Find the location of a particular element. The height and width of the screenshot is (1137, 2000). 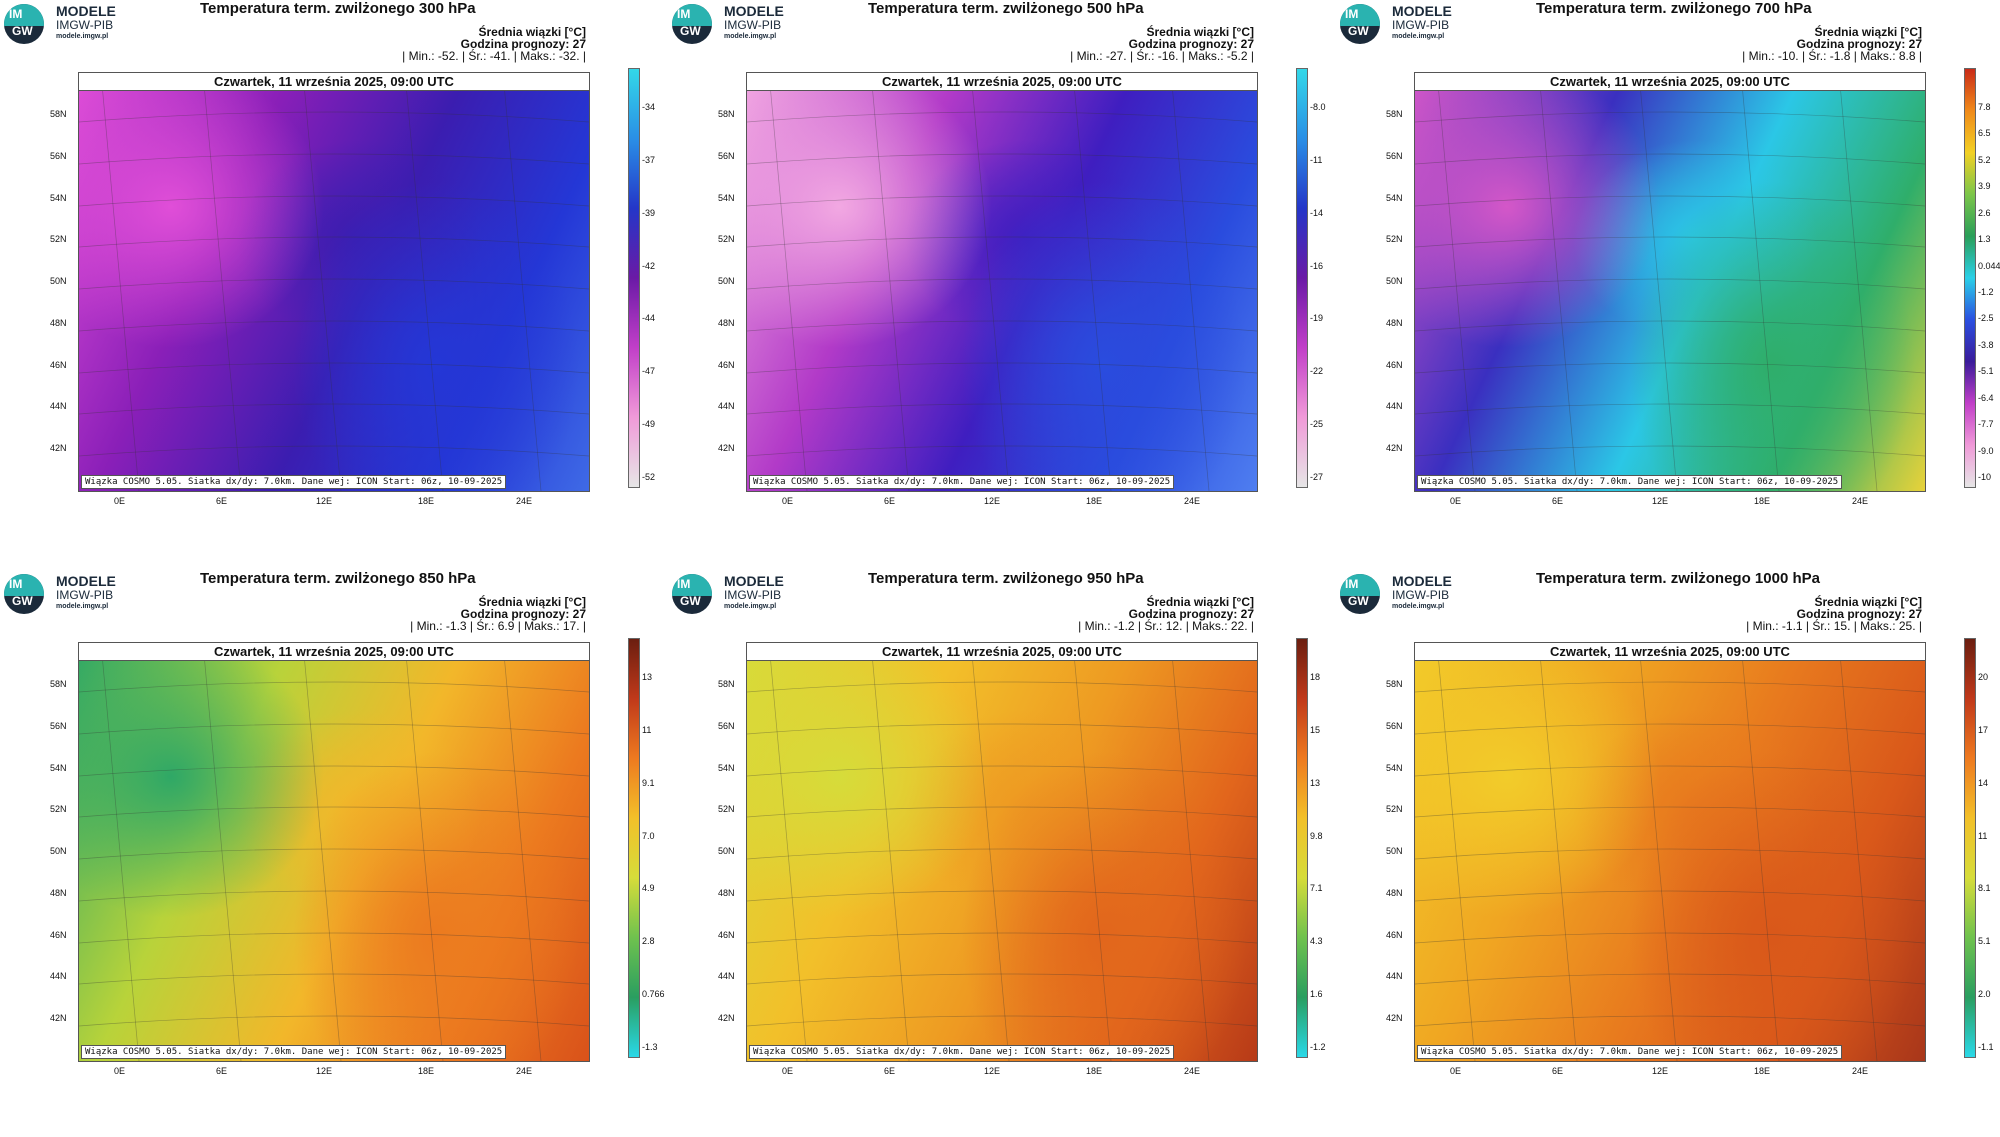

colorbar-tick: -47 is located at coordinates (649, 371).